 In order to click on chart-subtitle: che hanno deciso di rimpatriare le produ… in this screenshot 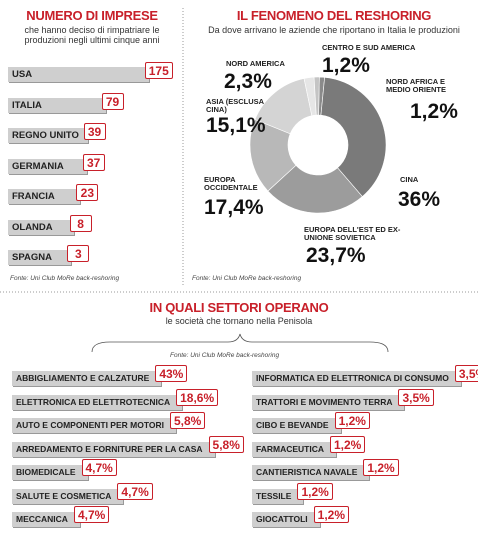, I will do `click(92, 35)`.